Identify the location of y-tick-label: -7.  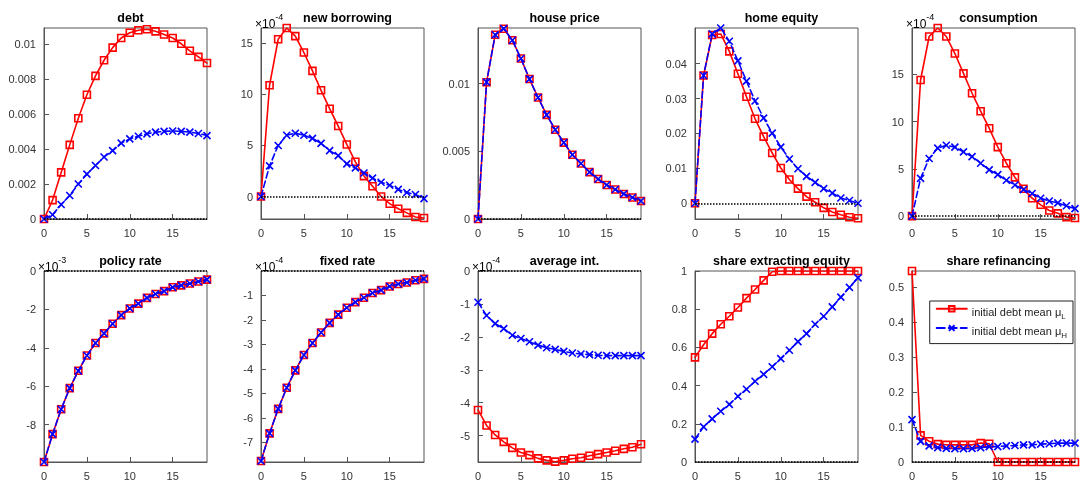
(248, 442).